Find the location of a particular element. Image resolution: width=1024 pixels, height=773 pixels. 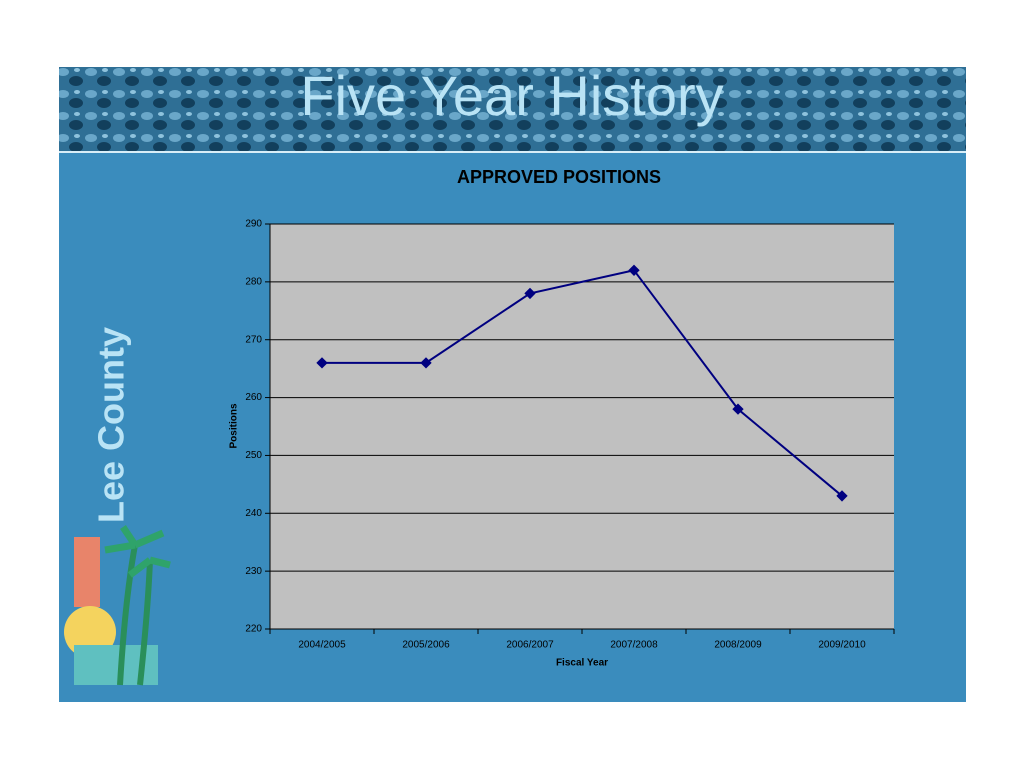

logo: Lee County is located at coordinates (117, 506).